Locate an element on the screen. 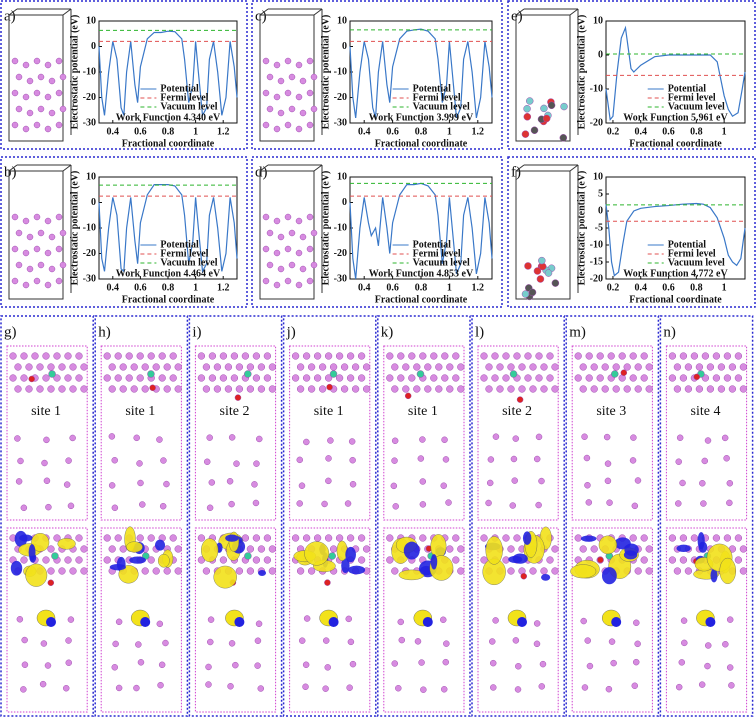  x-tick-label: 1 is located at coordinates (195, 131).